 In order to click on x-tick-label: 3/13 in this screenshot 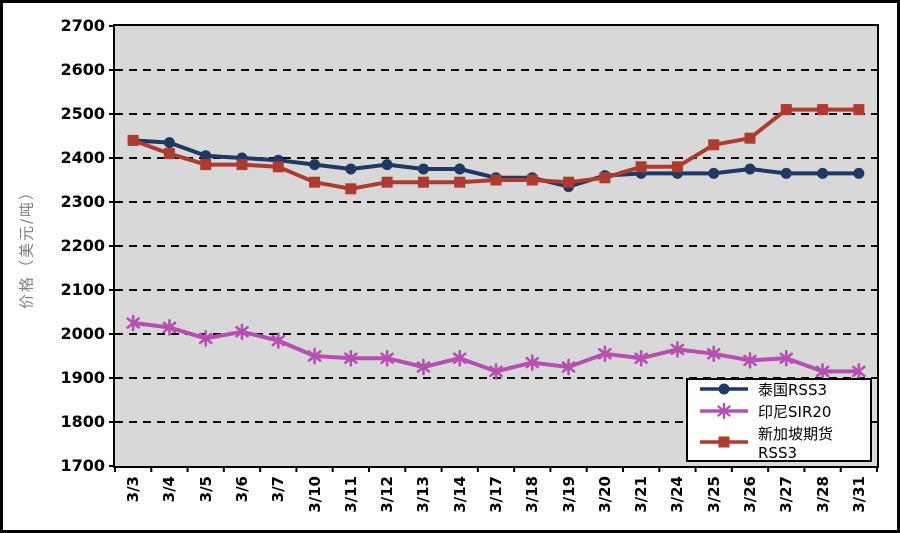, I will do `click(423, 494)`.